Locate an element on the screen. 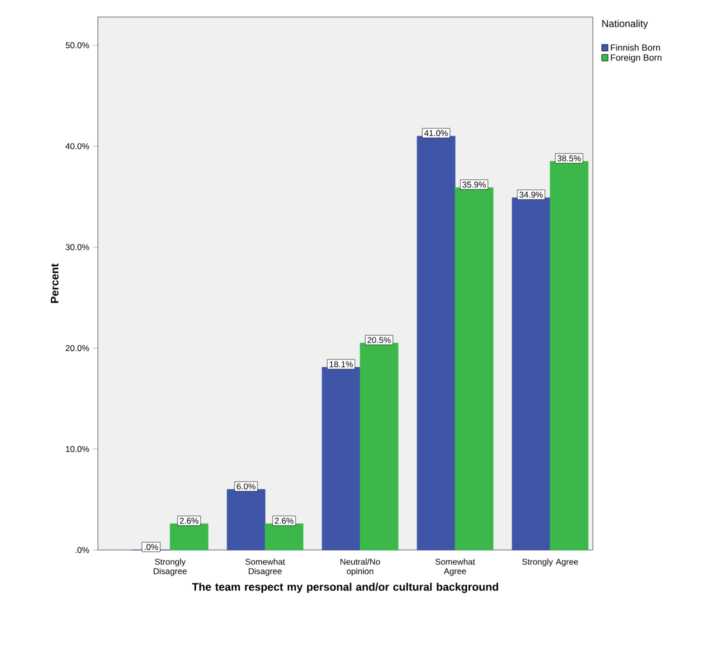 This screenshot has width=714, height=655. x-tick-label: Strongly Disagree is located at coordinates (170, 567).